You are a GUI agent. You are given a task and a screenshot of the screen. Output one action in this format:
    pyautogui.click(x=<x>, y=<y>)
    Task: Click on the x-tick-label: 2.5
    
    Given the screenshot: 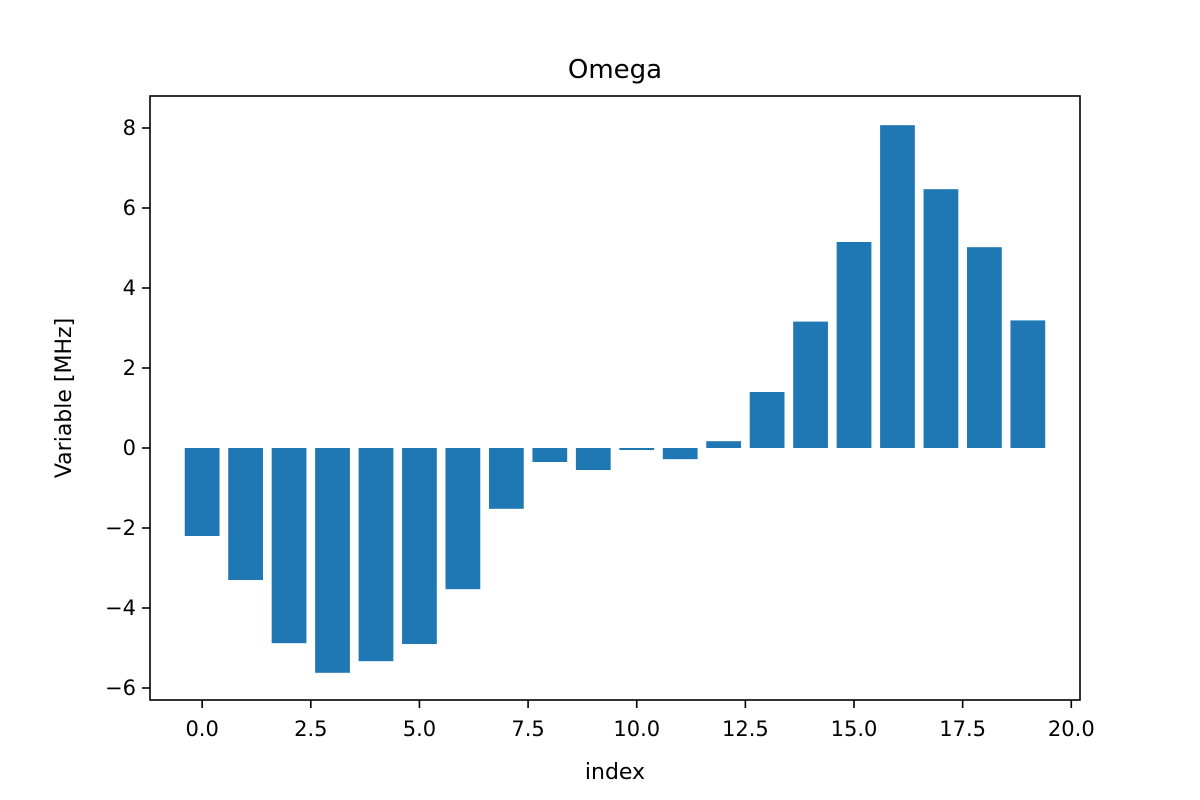 What is the action you would take?
    pyautogui.click(x=310, y=729)
    